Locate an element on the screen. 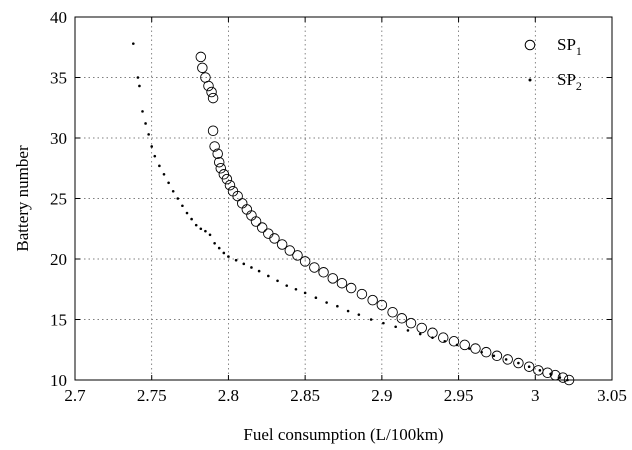 Image resolution: width=632 pixels, height=450 pixels. legend-label-sp2: SP2 is located at coordinates (569, 81).